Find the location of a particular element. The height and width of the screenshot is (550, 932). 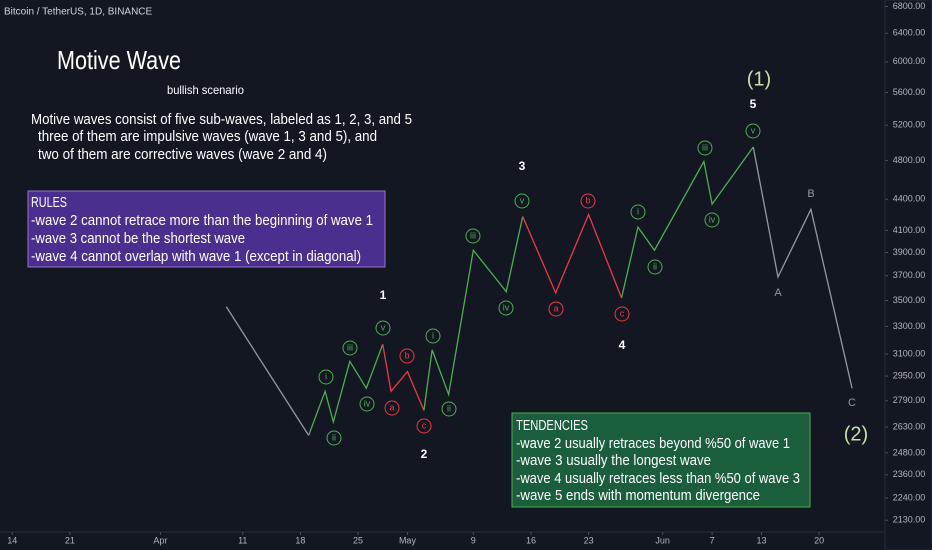

wave-letter: C is located at coordinates (852, 403).